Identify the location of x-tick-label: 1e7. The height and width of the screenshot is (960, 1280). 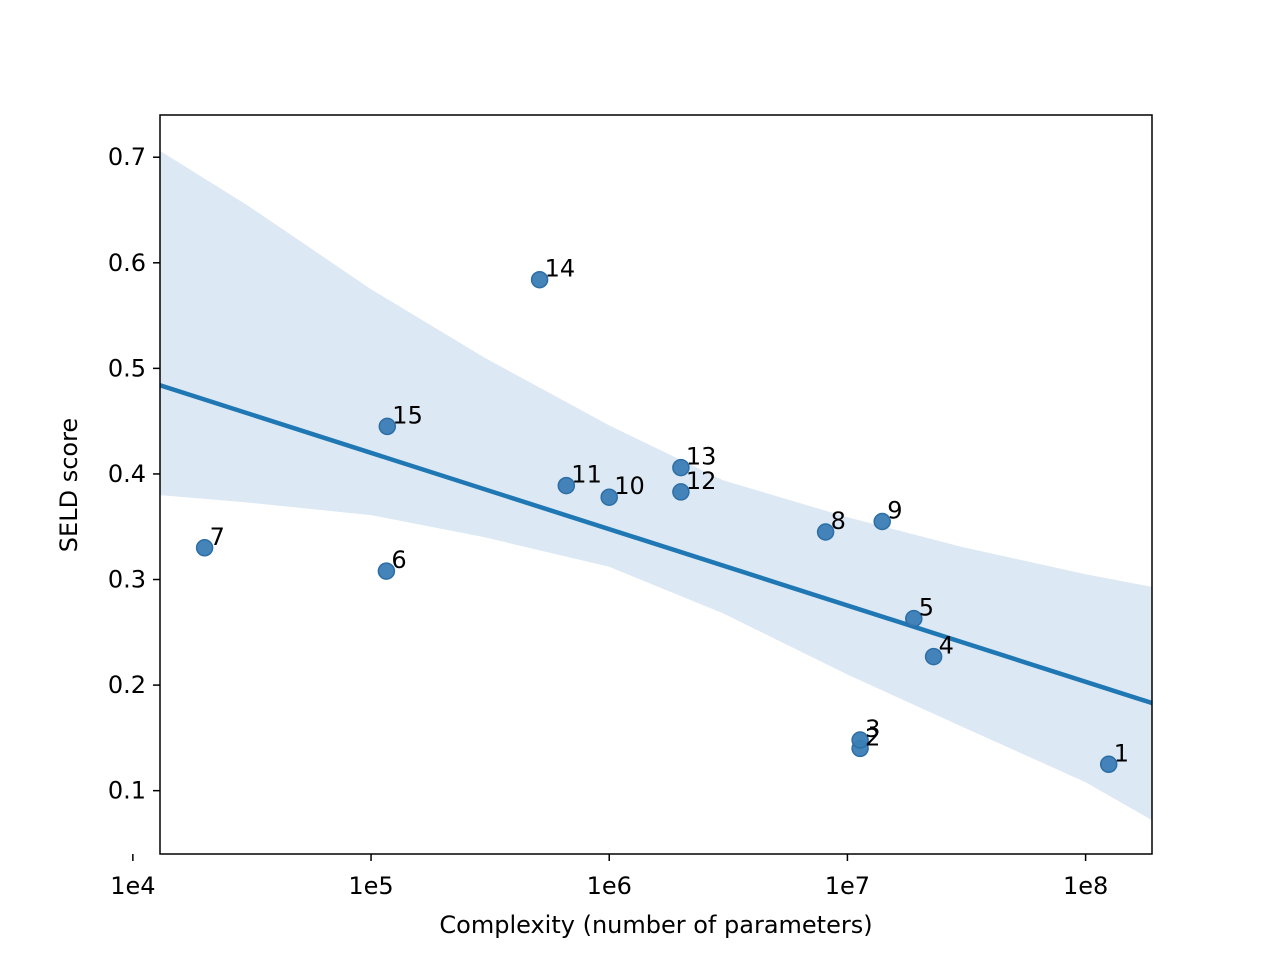
(847, 886).